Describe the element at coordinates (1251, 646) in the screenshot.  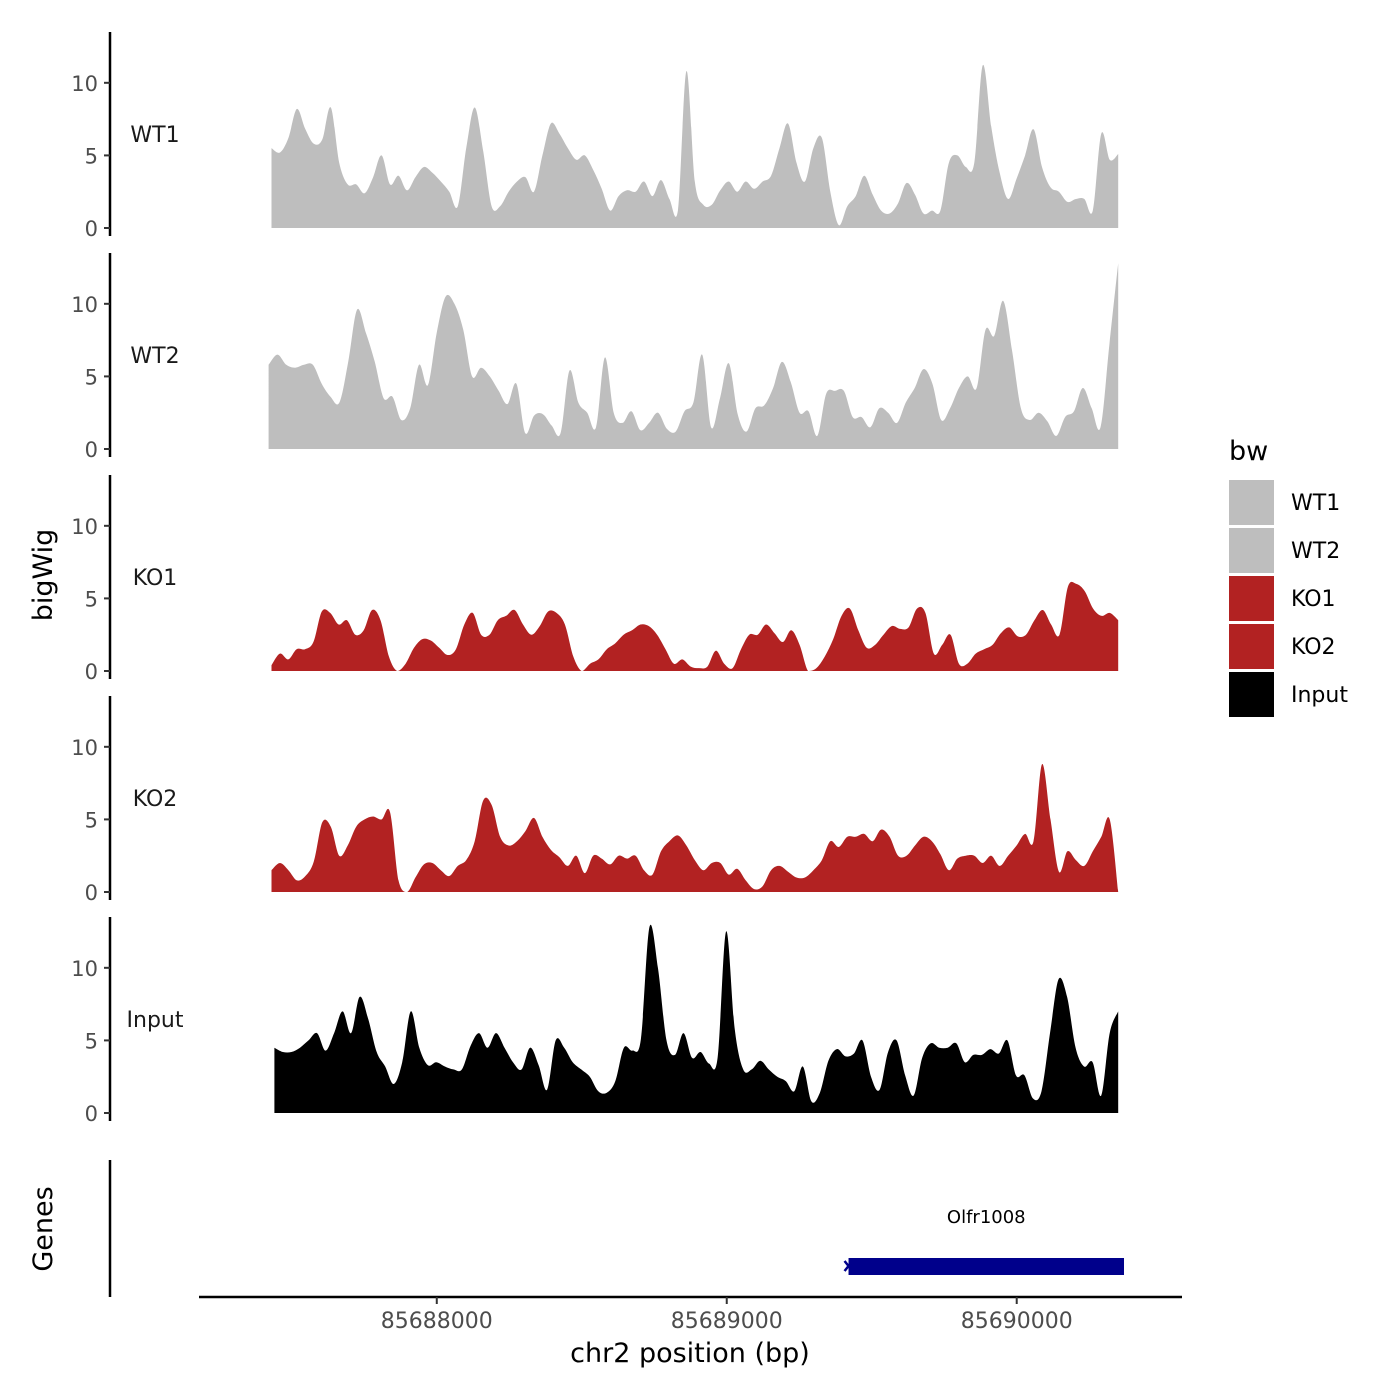
I see `legend-swatch-ko2` at that location.